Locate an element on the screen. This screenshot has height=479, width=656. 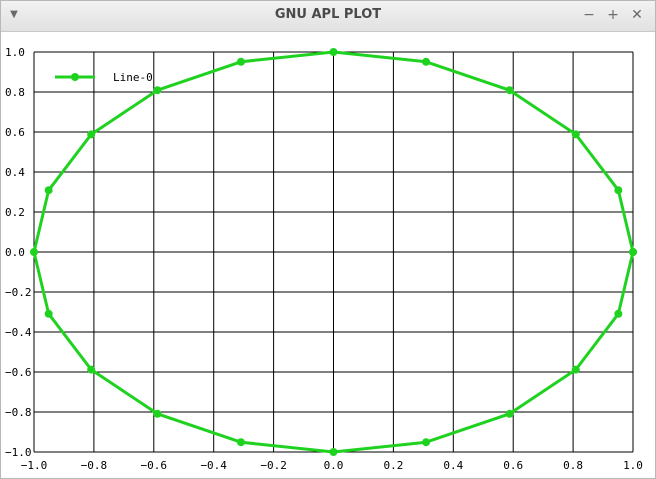
triangle-down-icon: ▼ is located at coordinates (14, 14).